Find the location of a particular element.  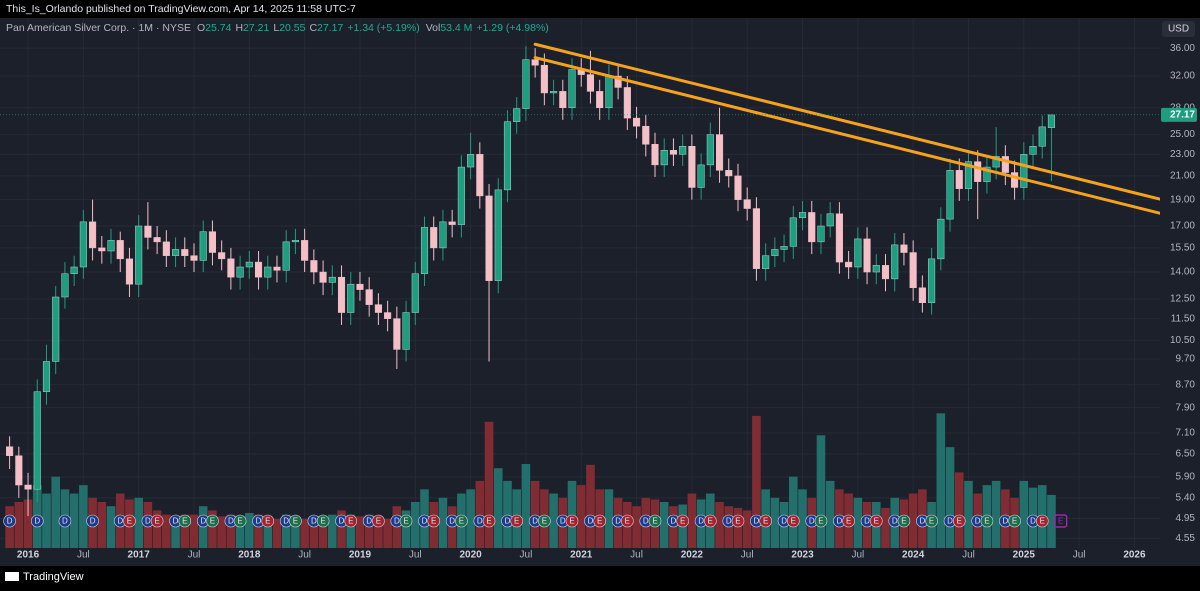

ohlc-letter: C is located at coordinates (313, 28).